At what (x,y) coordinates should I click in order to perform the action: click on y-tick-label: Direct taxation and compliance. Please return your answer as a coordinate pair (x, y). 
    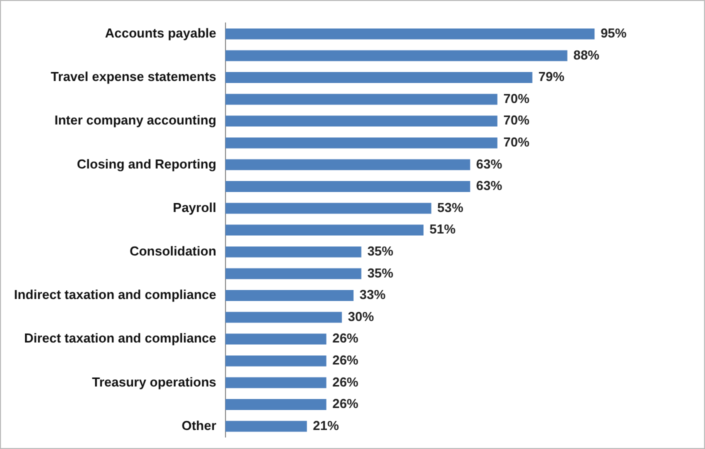
    Looking at the image, I should click on (120, 338).